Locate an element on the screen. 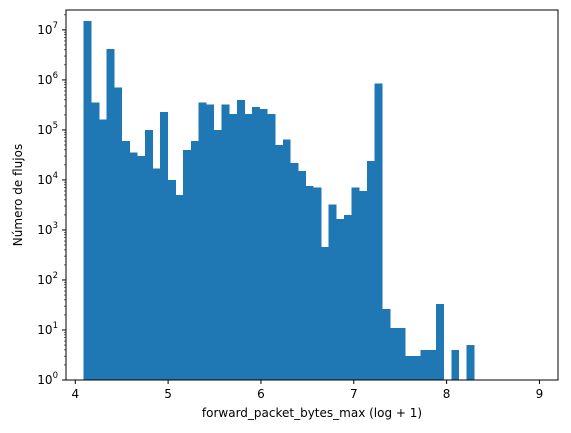  x-tick-label: 6 is located at coordinates (261, 394).